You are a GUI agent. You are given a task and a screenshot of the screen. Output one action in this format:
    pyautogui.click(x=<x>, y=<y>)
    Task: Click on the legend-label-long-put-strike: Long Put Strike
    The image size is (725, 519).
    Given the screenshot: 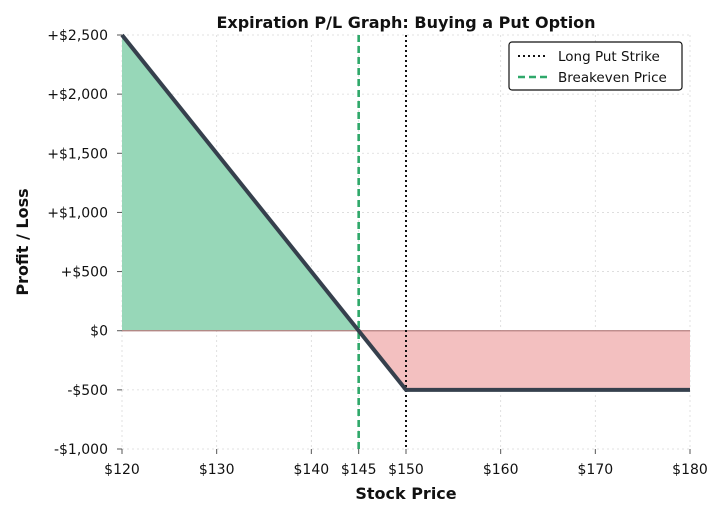 What is the action you would take?
    pyautogui.click(x=609, y=57)
    